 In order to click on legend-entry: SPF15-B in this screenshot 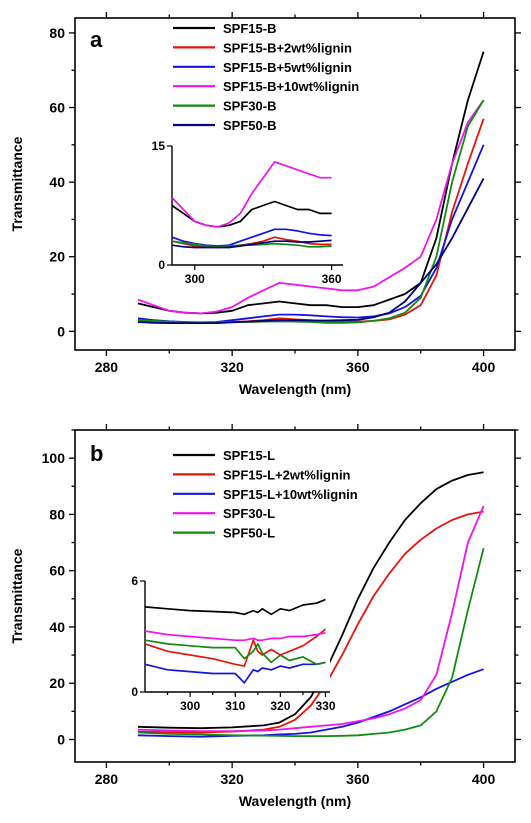, I will do `click(249, 28)`.